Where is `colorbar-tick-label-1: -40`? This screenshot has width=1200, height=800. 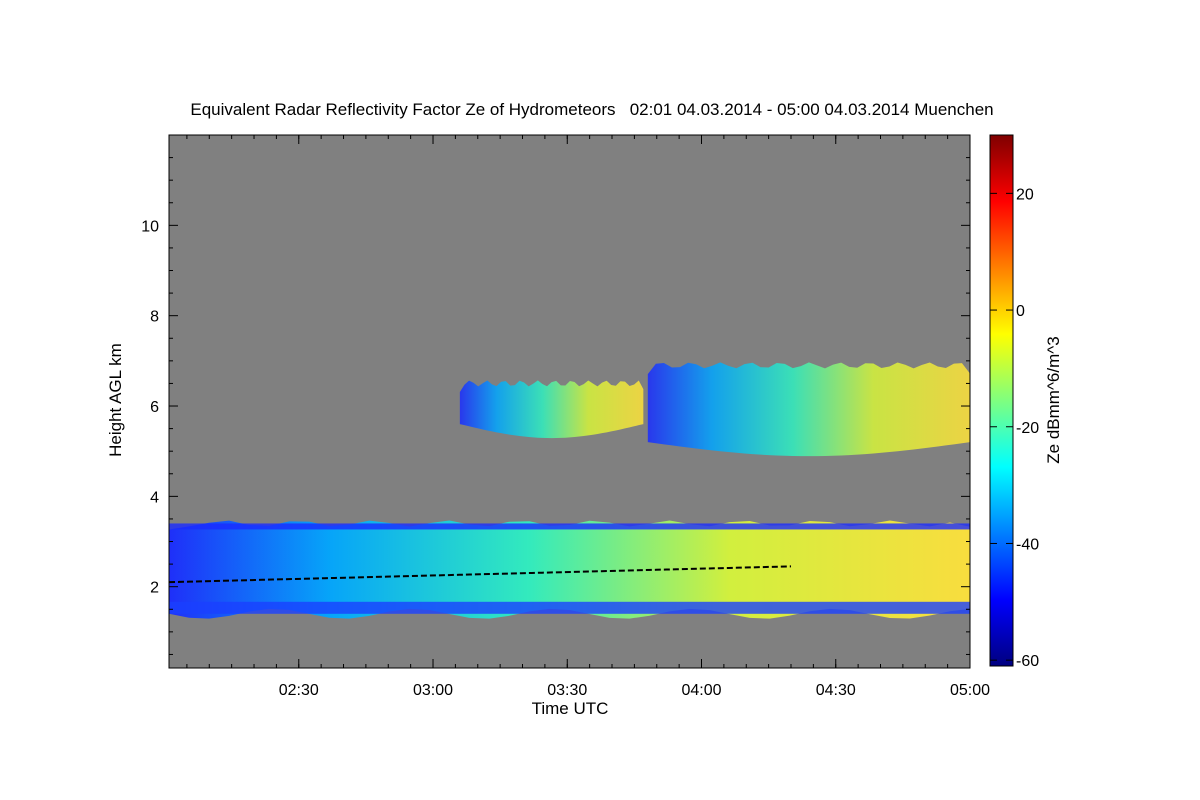
colorbar-tick-label-1: -40 is located at coordinates (1027, 544).